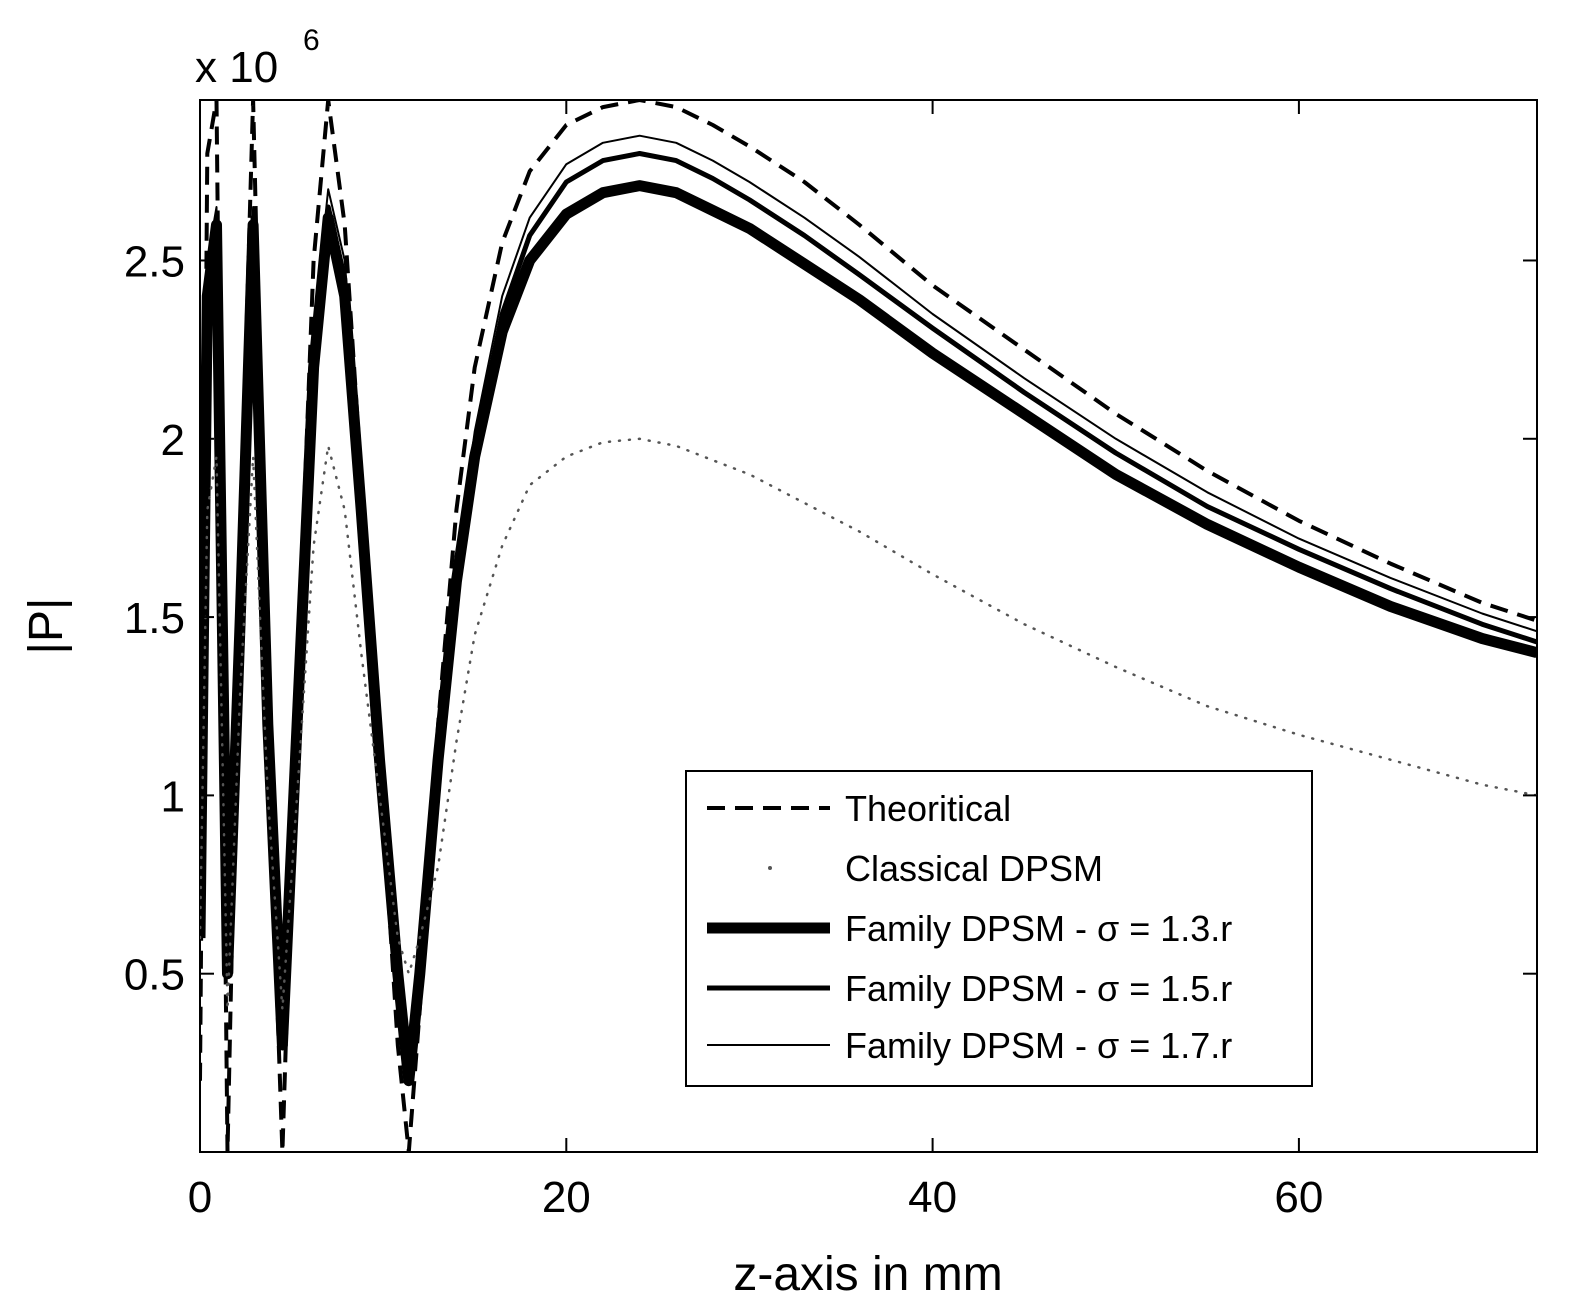 This screenshot has height=1312, width=1581. I want to click on legend-label-sigma-1-7: Family DPSM - σ = 1.7.r, so click(1038, 1045).